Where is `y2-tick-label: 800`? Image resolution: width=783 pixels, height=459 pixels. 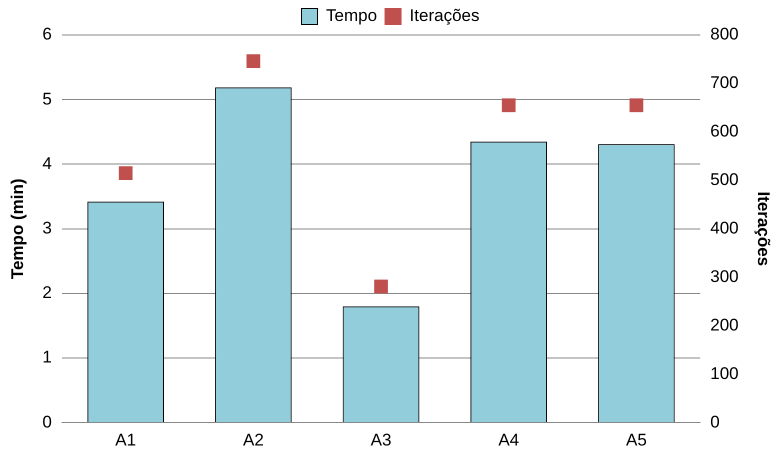 y2-tick-label: 800 is located at coordinates (724, 34).